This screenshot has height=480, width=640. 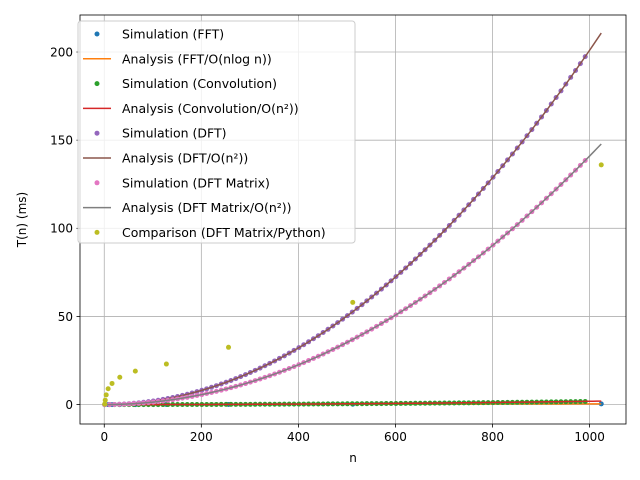 I want to click on x-tick-label: 400, so click(x=298, y=437).